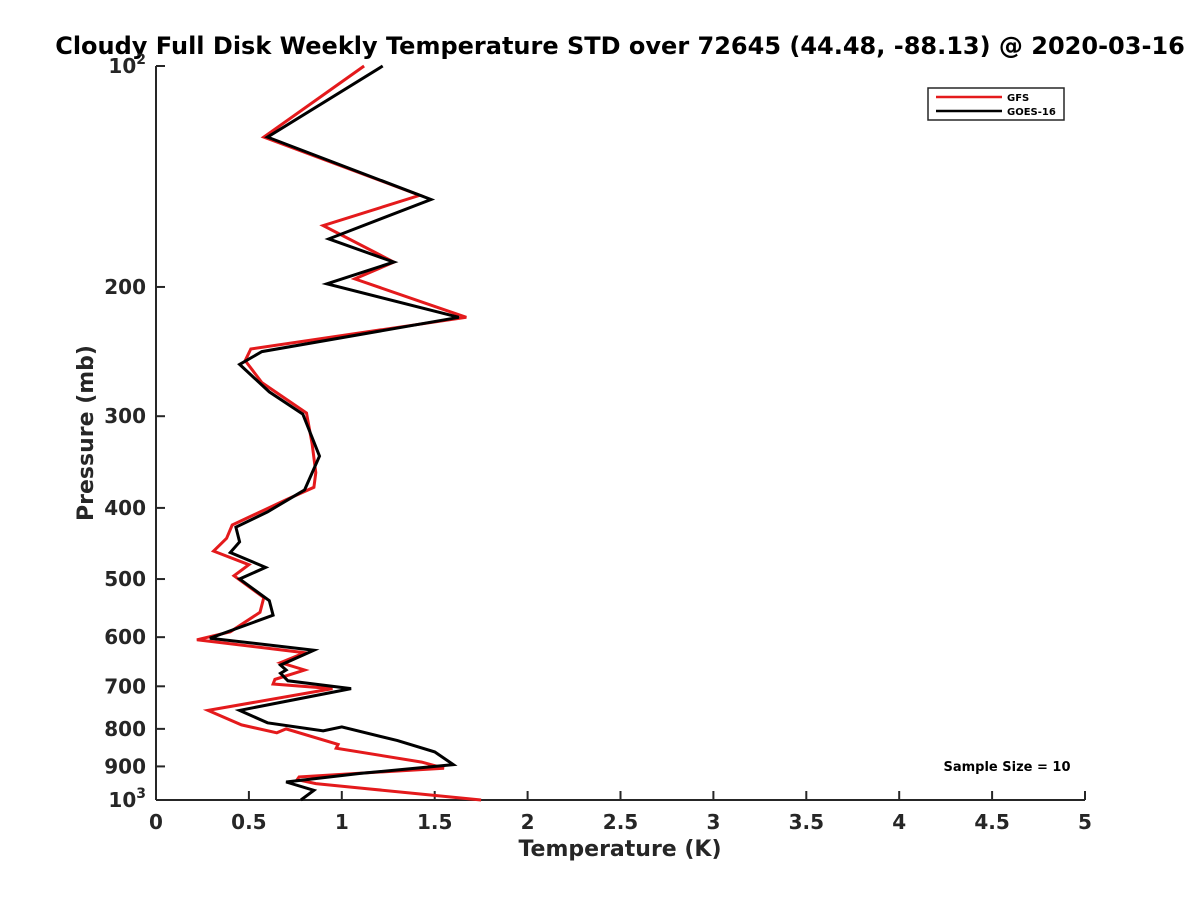  I want to click on y-tick-label: 800, so click(125, 729).